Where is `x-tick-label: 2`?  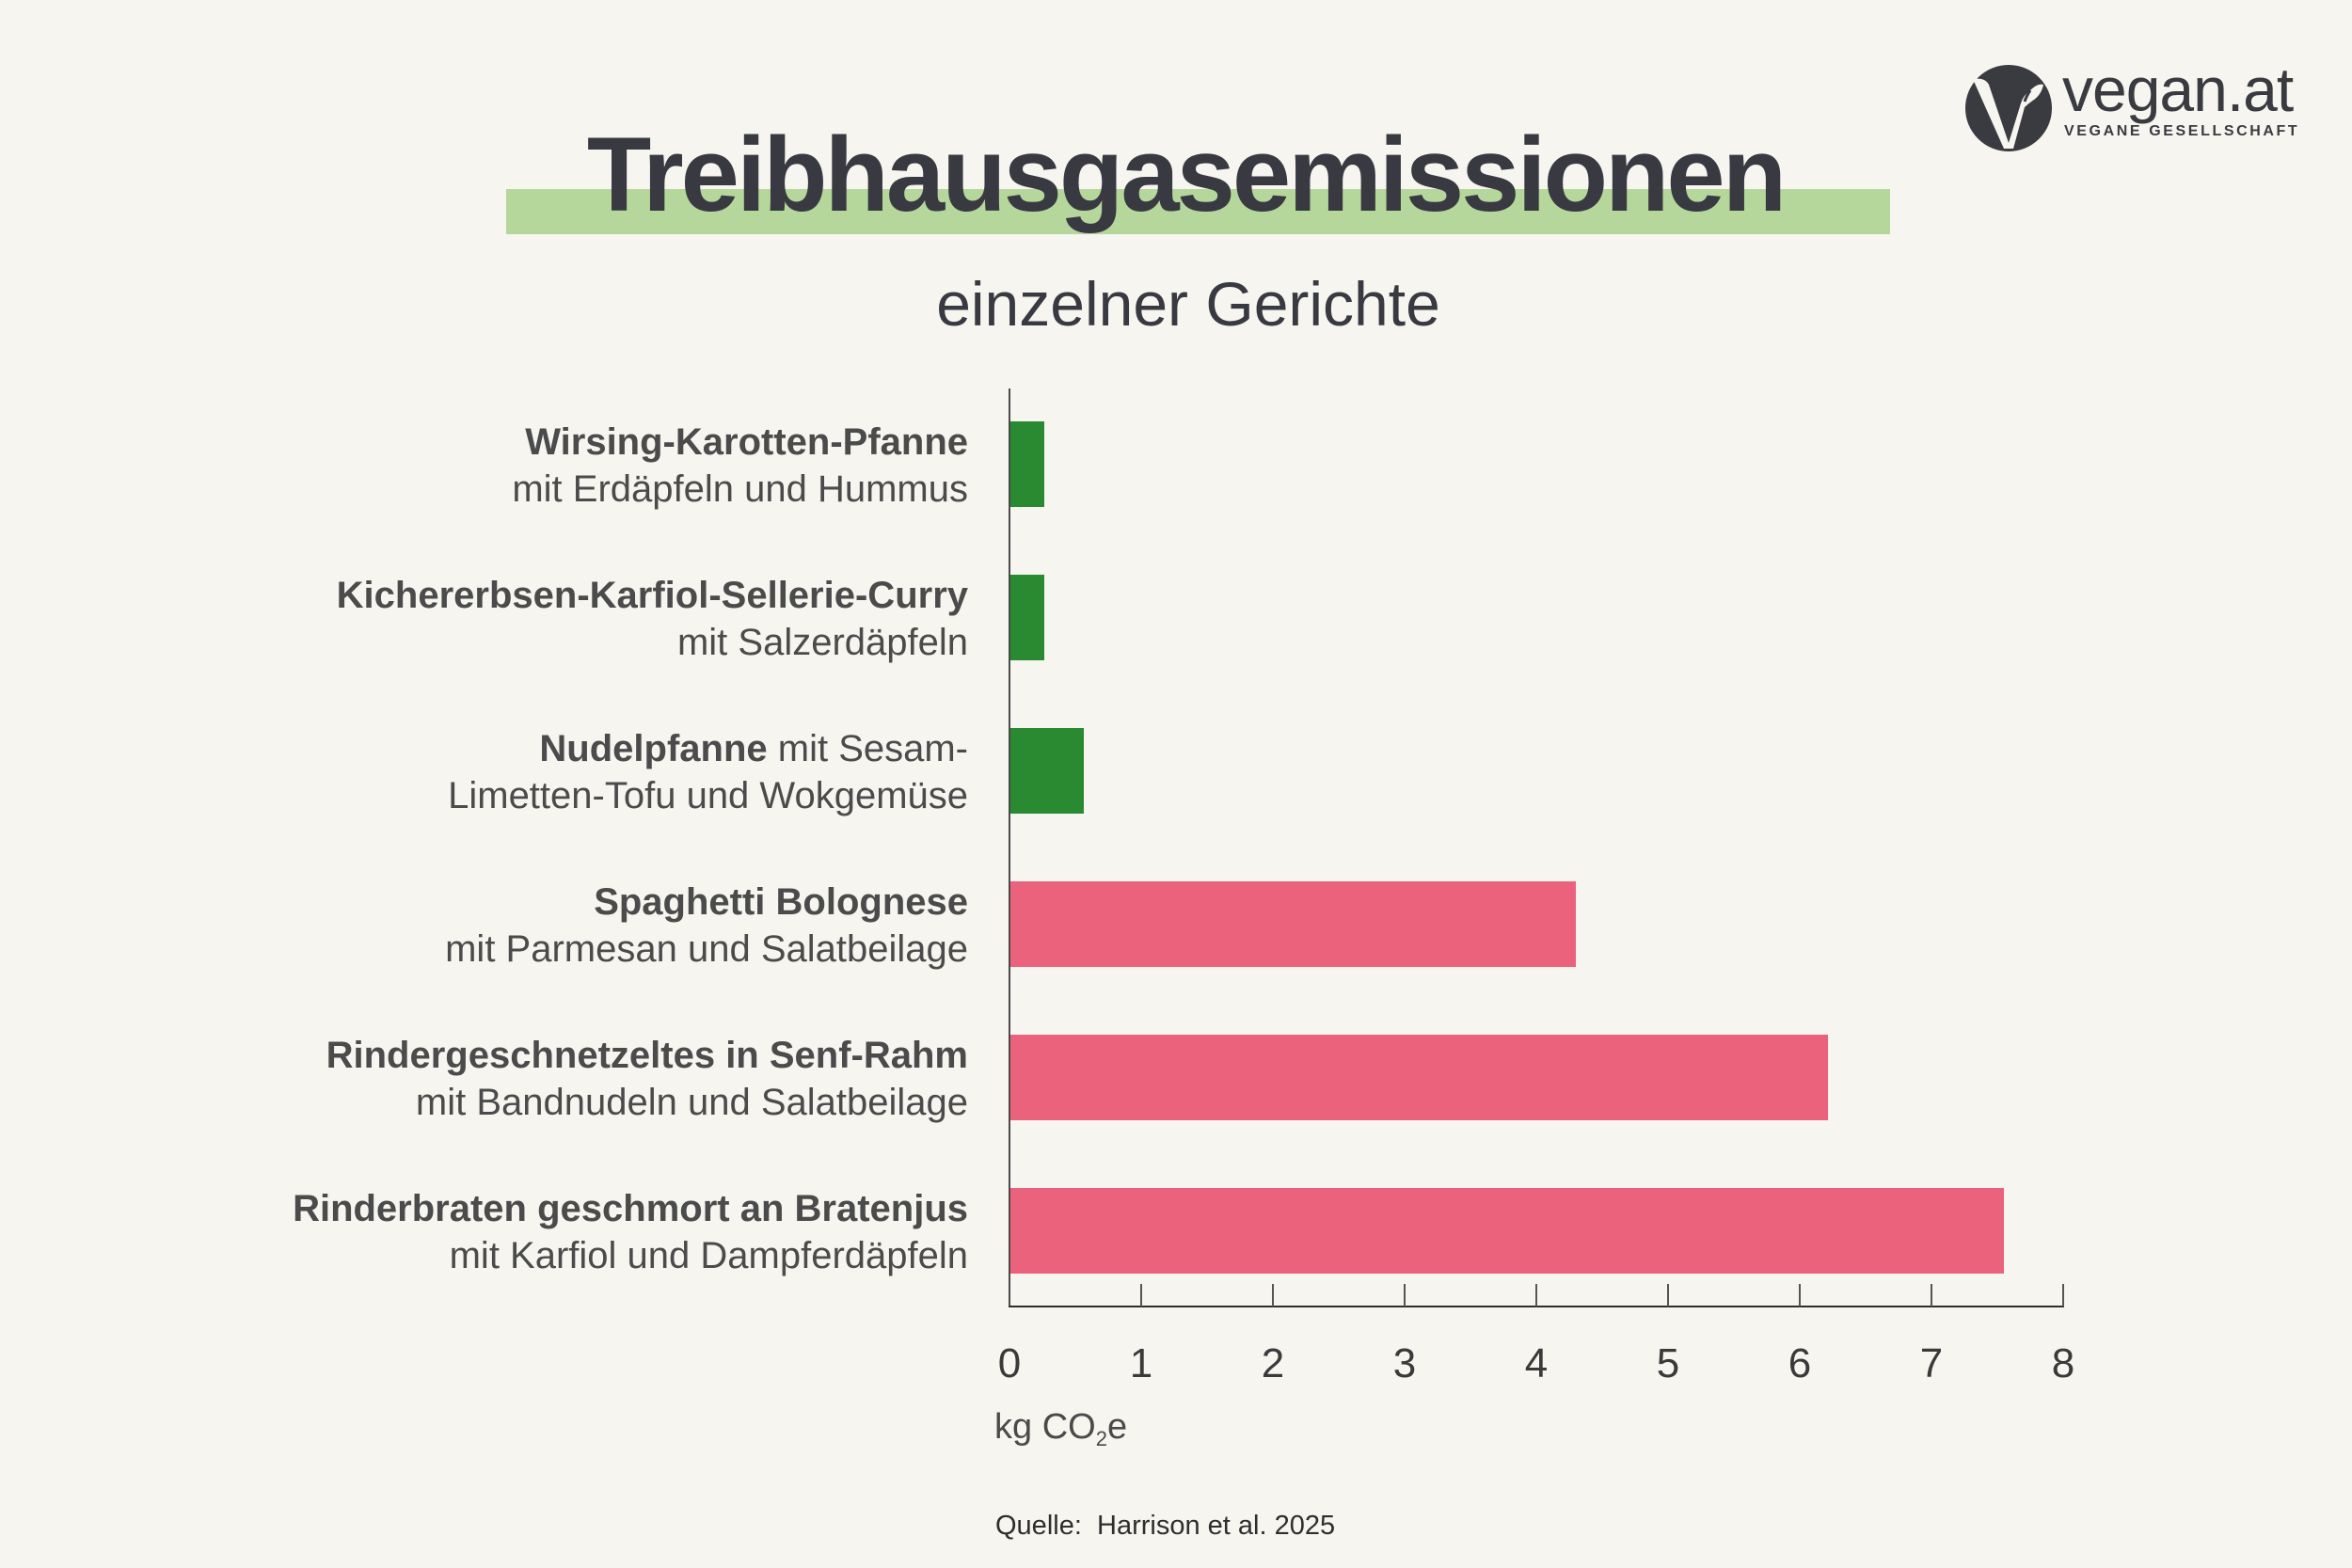 x-tick-label: 2 is located at coordinates (1273, 1363).